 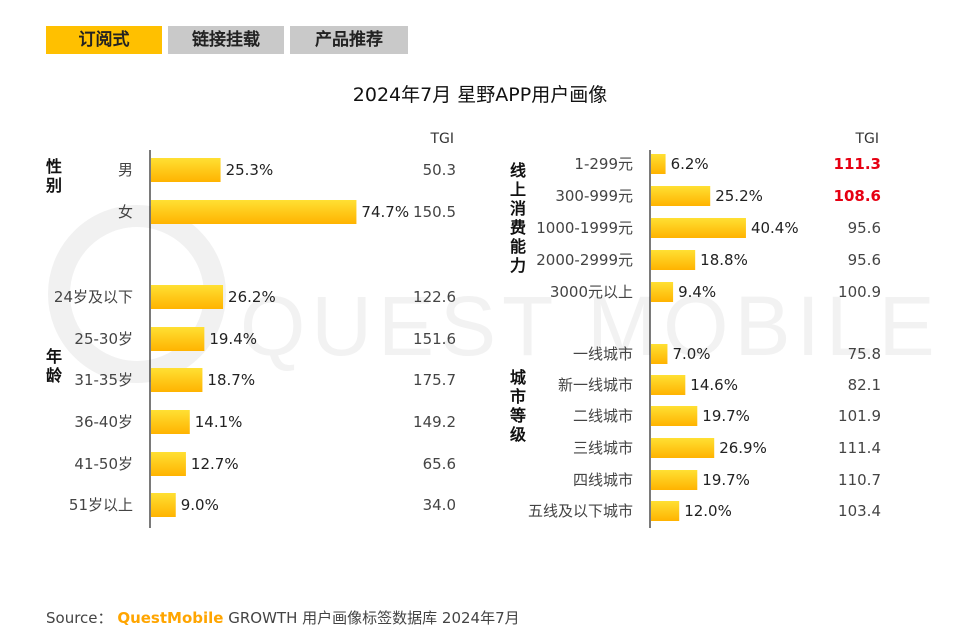 What do you see at coordinates (590, 326) in the screenshot?
I see `watermark-text: QUEST MOBILE` at bounding box center [590, 326].